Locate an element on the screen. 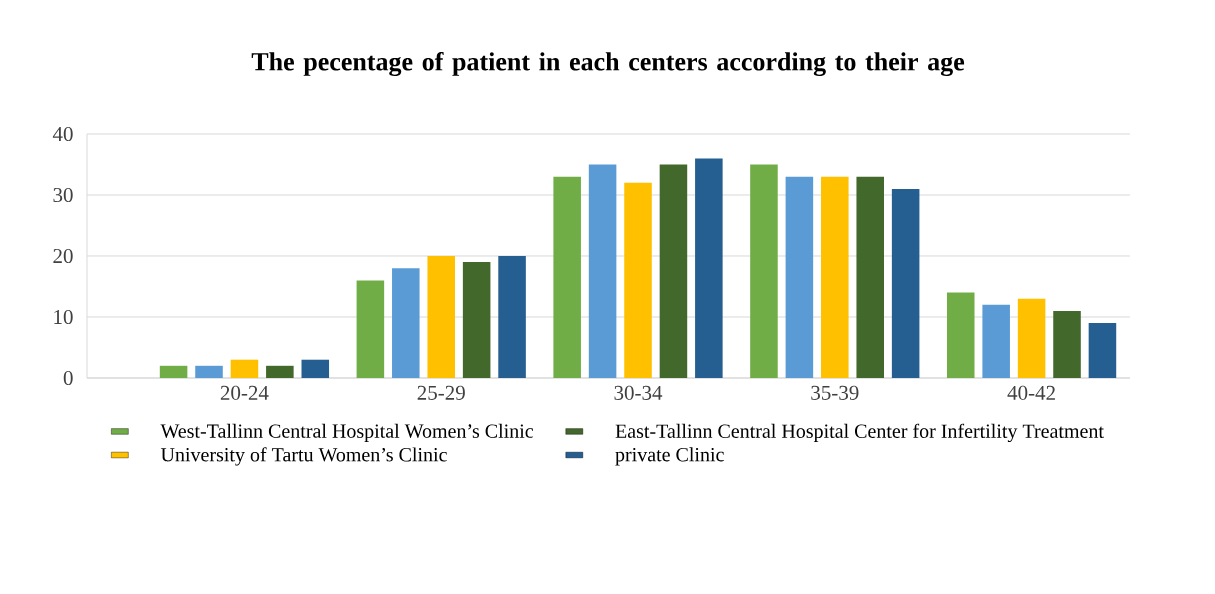 The width and height of the screenshot is (1215, 594). x-tick-label: 30-34 is located at coordinates (638, 392).